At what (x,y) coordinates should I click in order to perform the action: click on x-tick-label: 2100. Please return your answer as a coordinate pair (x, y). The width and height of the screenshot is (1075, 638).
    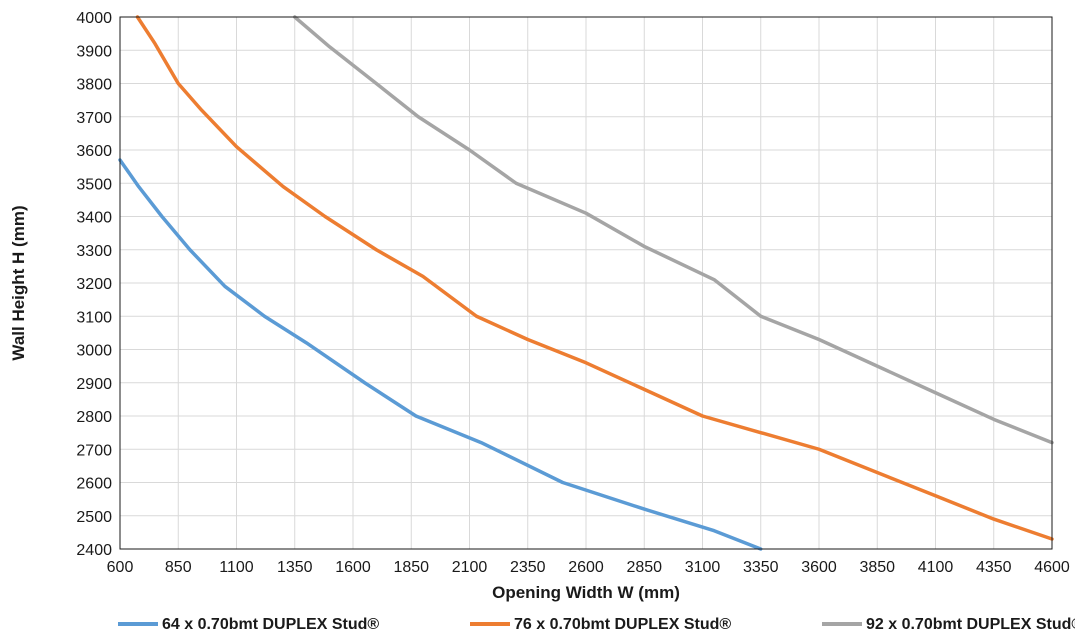
    Looking at the image, I should click on (470, 567).